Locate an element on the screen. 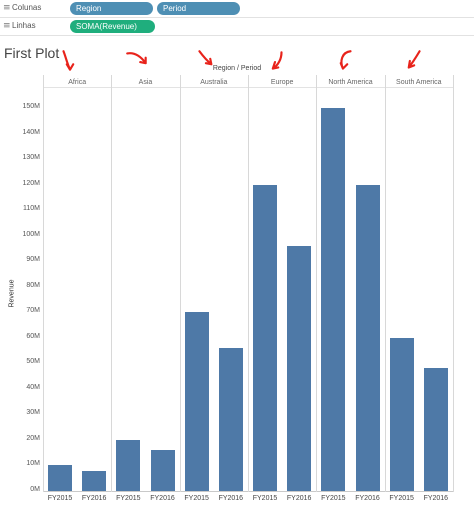 The width and height of the screenshot is (474, 513). bar-australia-fy2015 is located at coordinates (196, 401).